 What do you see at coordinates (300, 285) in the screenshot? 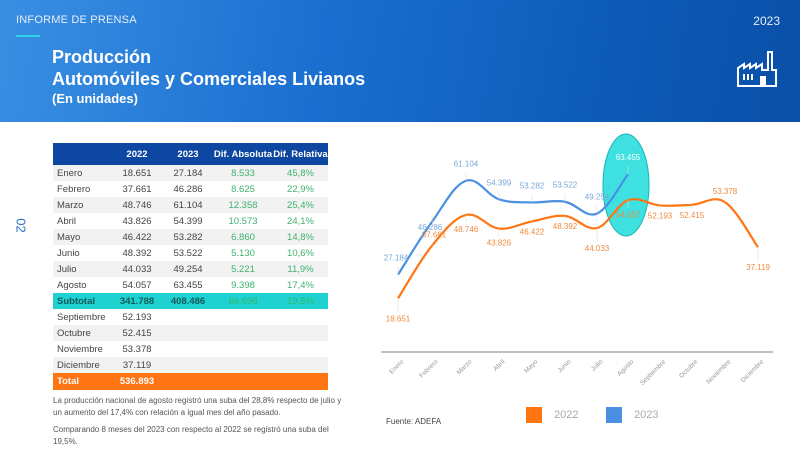
I see `cell-rel: 17,4%` at bounding box center [300, 285].